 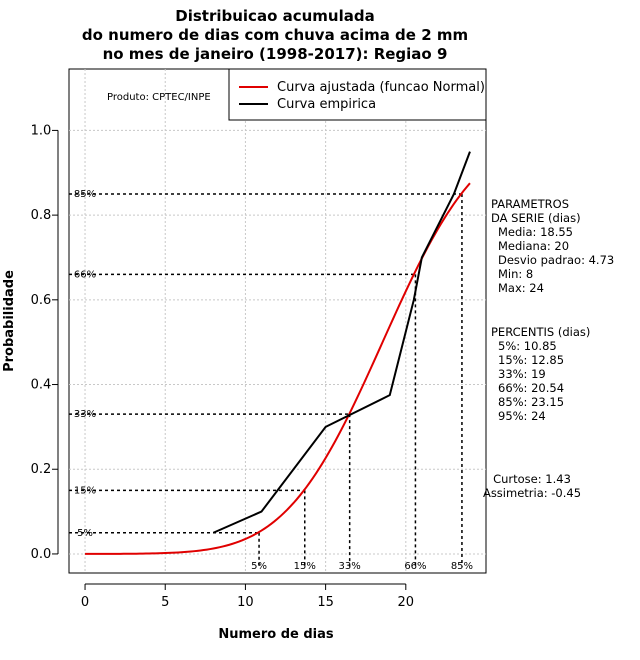 What do you see at coordinates (9, 321) in the screenshot?
I see `y-axis-title: Probabilidade` at bounding box center [9, 321].